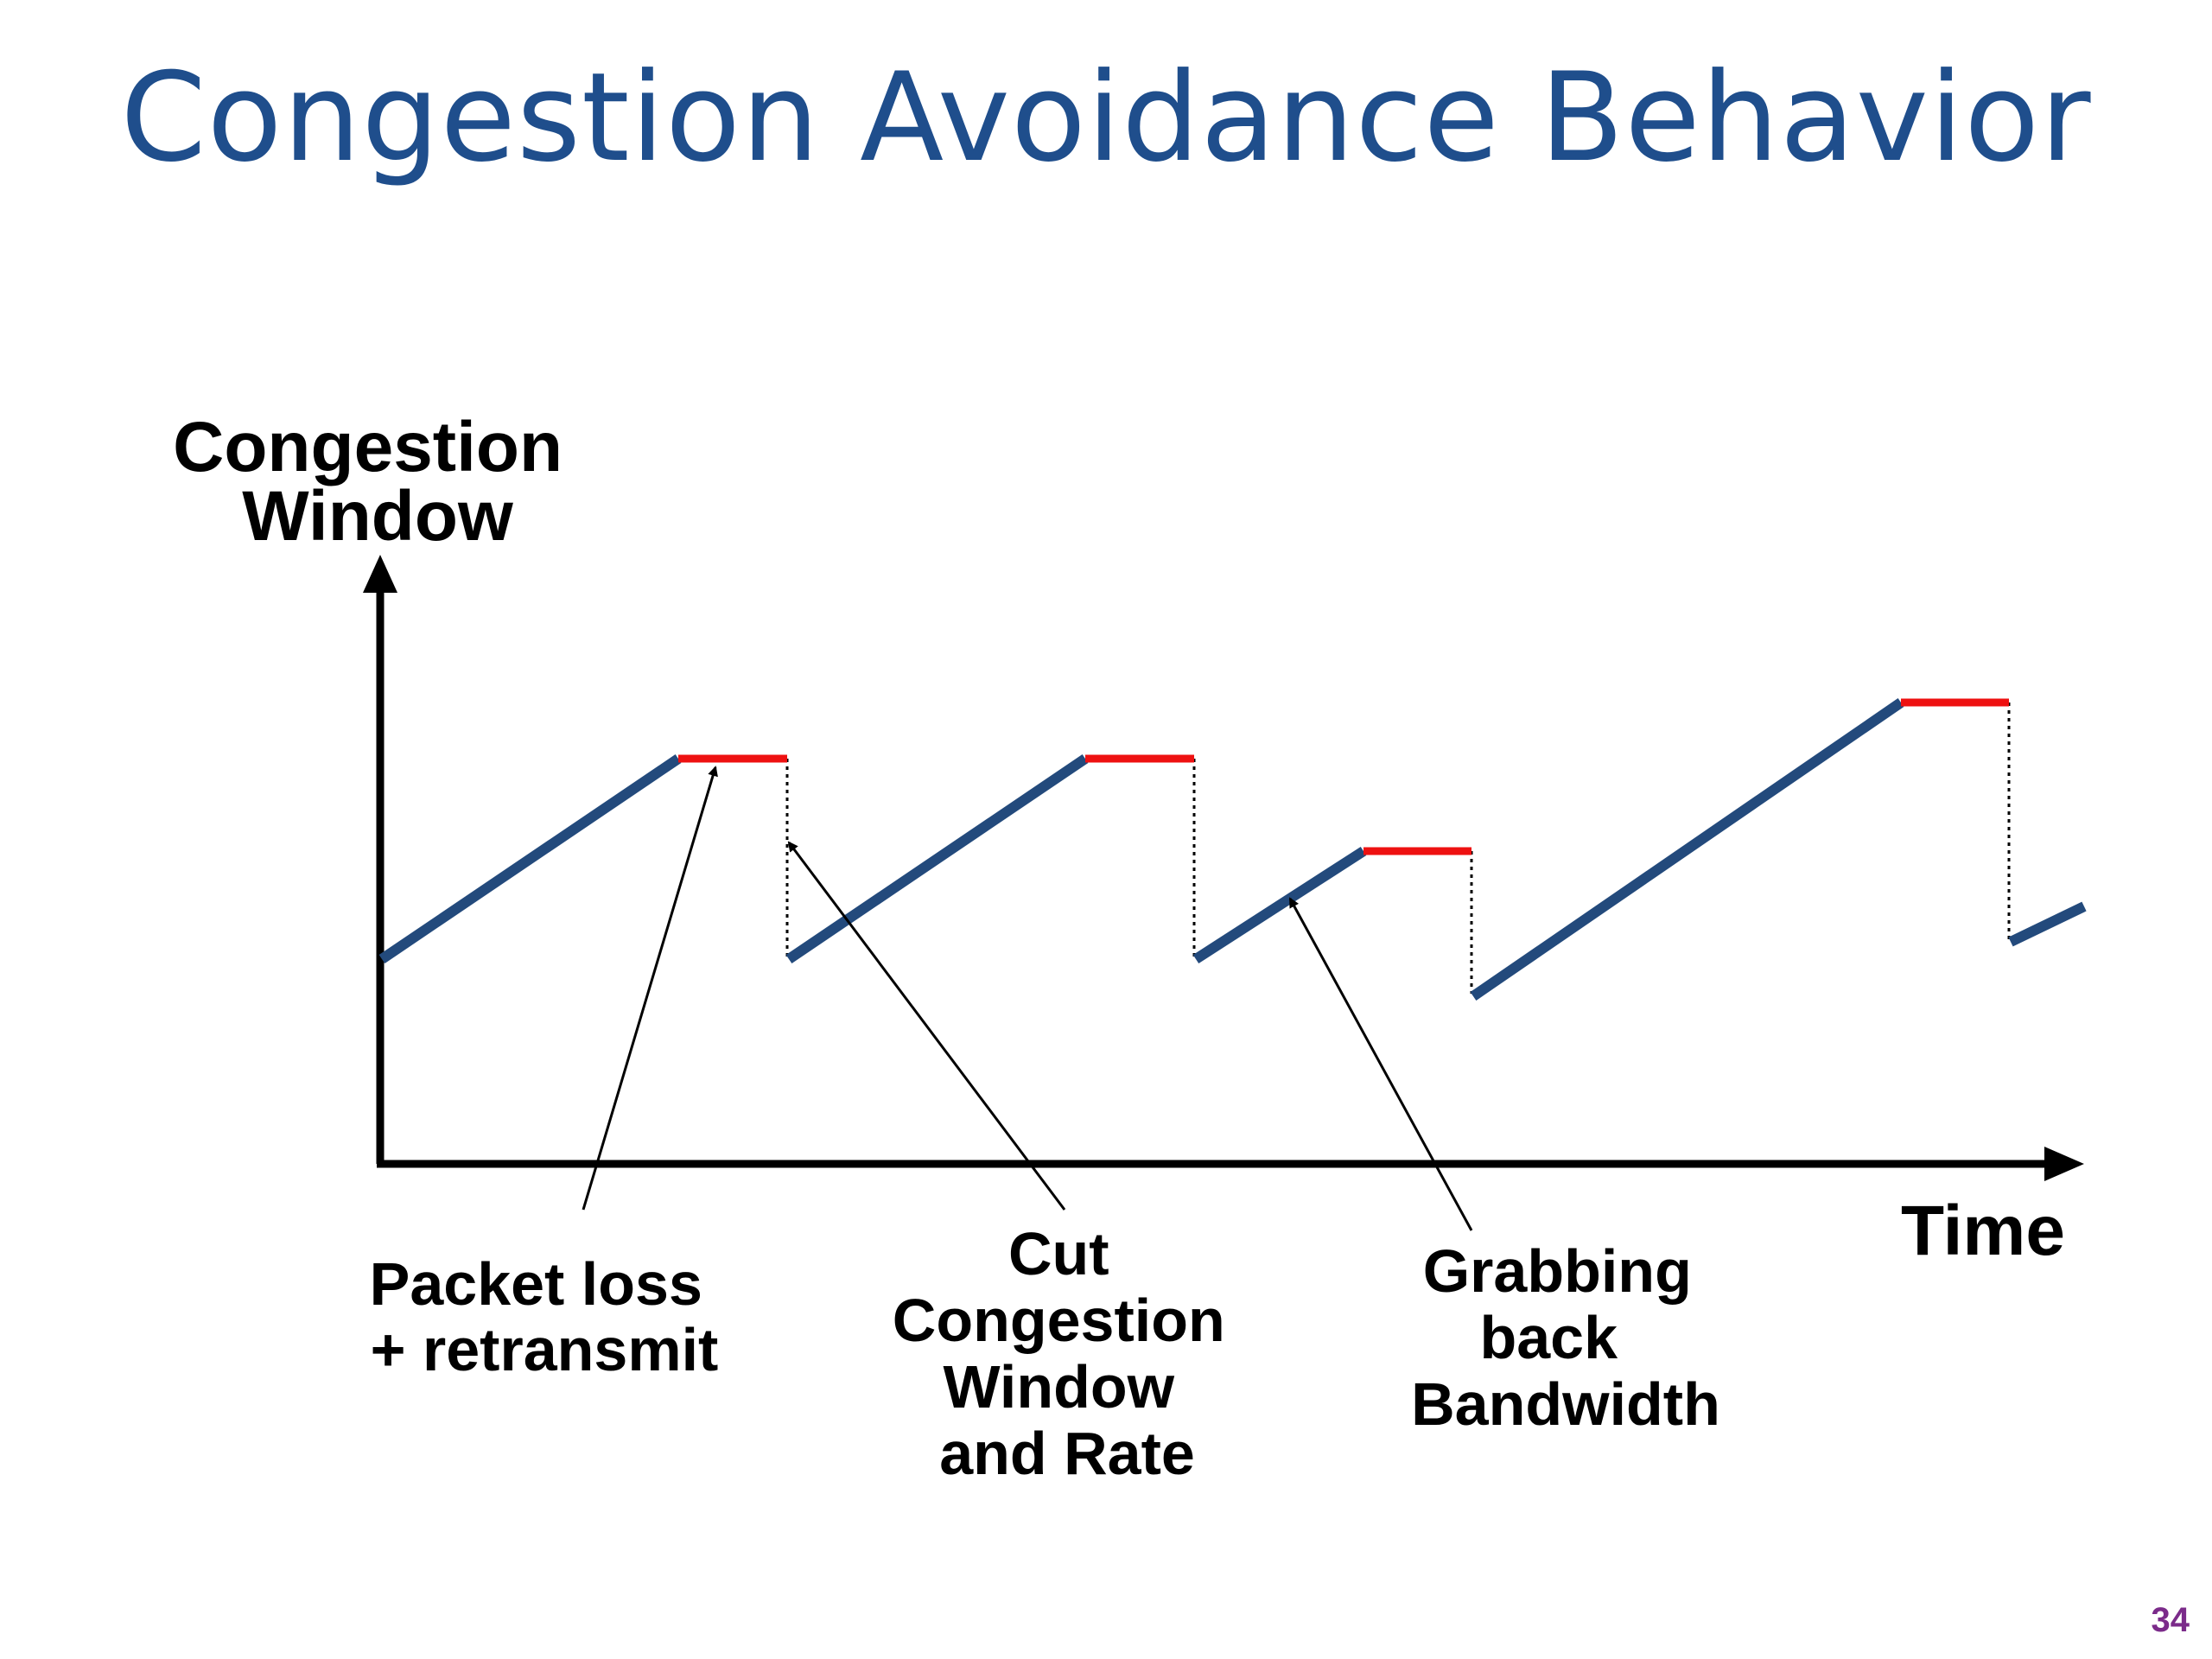 The width and height of the screenshot is (2212, 1659). What do you see at coordinates (536, 1284) in the screenshot?
I see `annotation-line: Packet loss` at bounding box center [536, 1284].